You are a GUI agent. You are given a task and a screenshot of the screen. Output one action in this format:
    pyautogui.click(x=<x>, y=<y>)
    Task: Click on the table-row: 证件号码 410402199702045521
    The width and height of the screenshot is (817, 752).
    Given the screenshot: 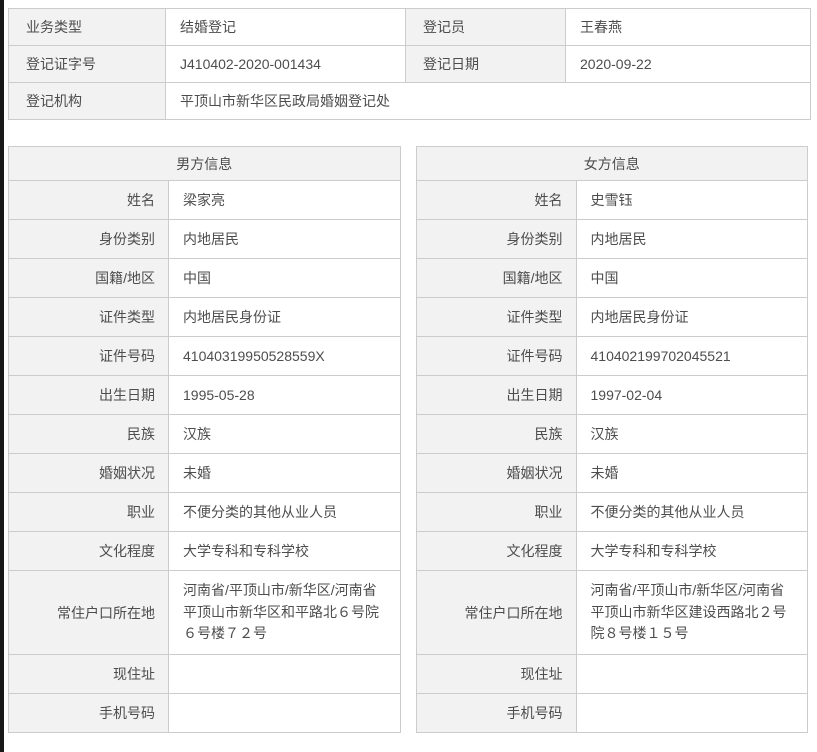 What is the action you would take?
    pyautogui.click(x=611, y=356)
    